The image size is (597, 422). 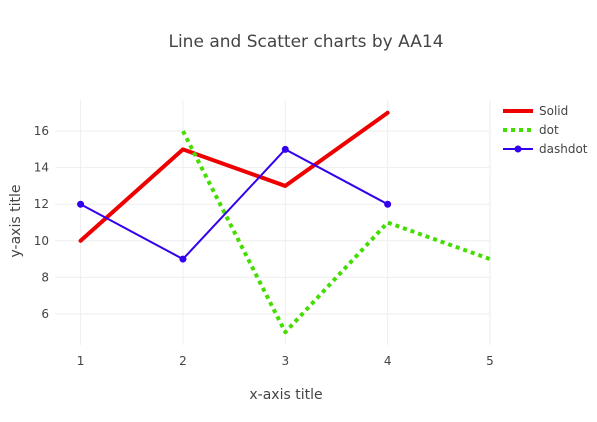 I want to click on chart-title: Line and Scatter charts by AA14, so click(x=305, y=42).